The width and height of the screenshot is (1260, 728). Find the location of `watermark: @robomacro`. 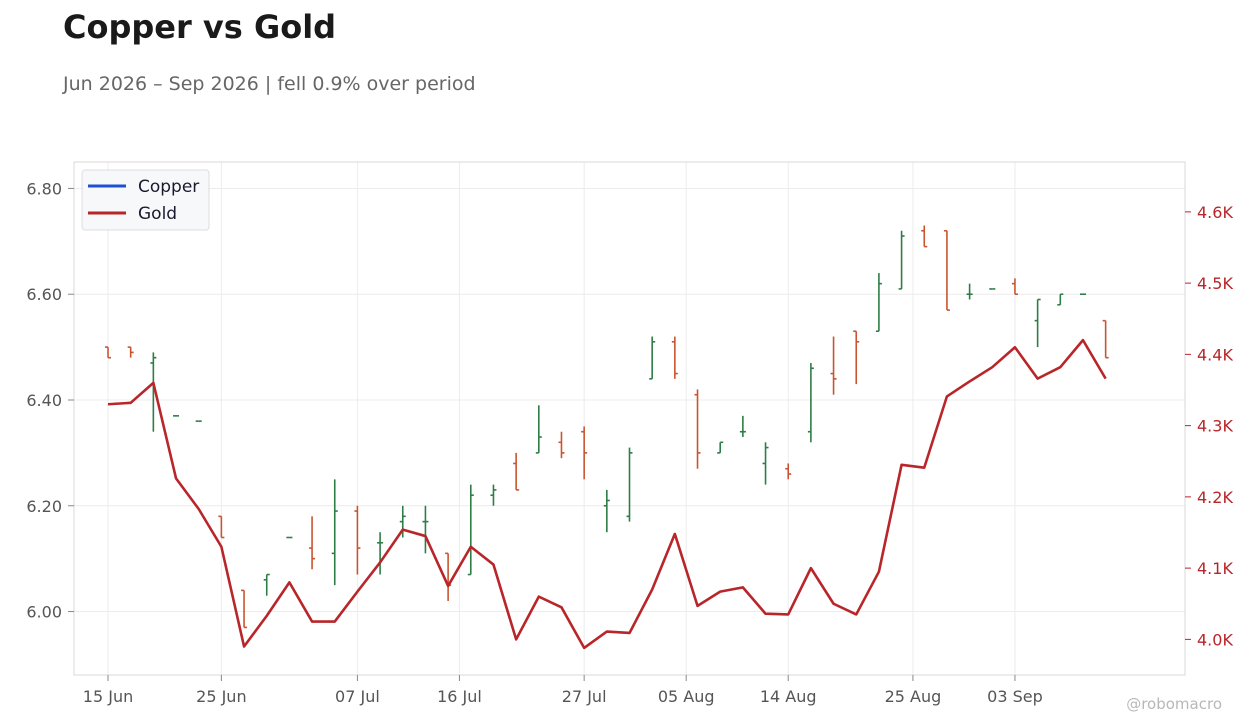

watermark: @robomacro is located at coordinates (1174, 704).